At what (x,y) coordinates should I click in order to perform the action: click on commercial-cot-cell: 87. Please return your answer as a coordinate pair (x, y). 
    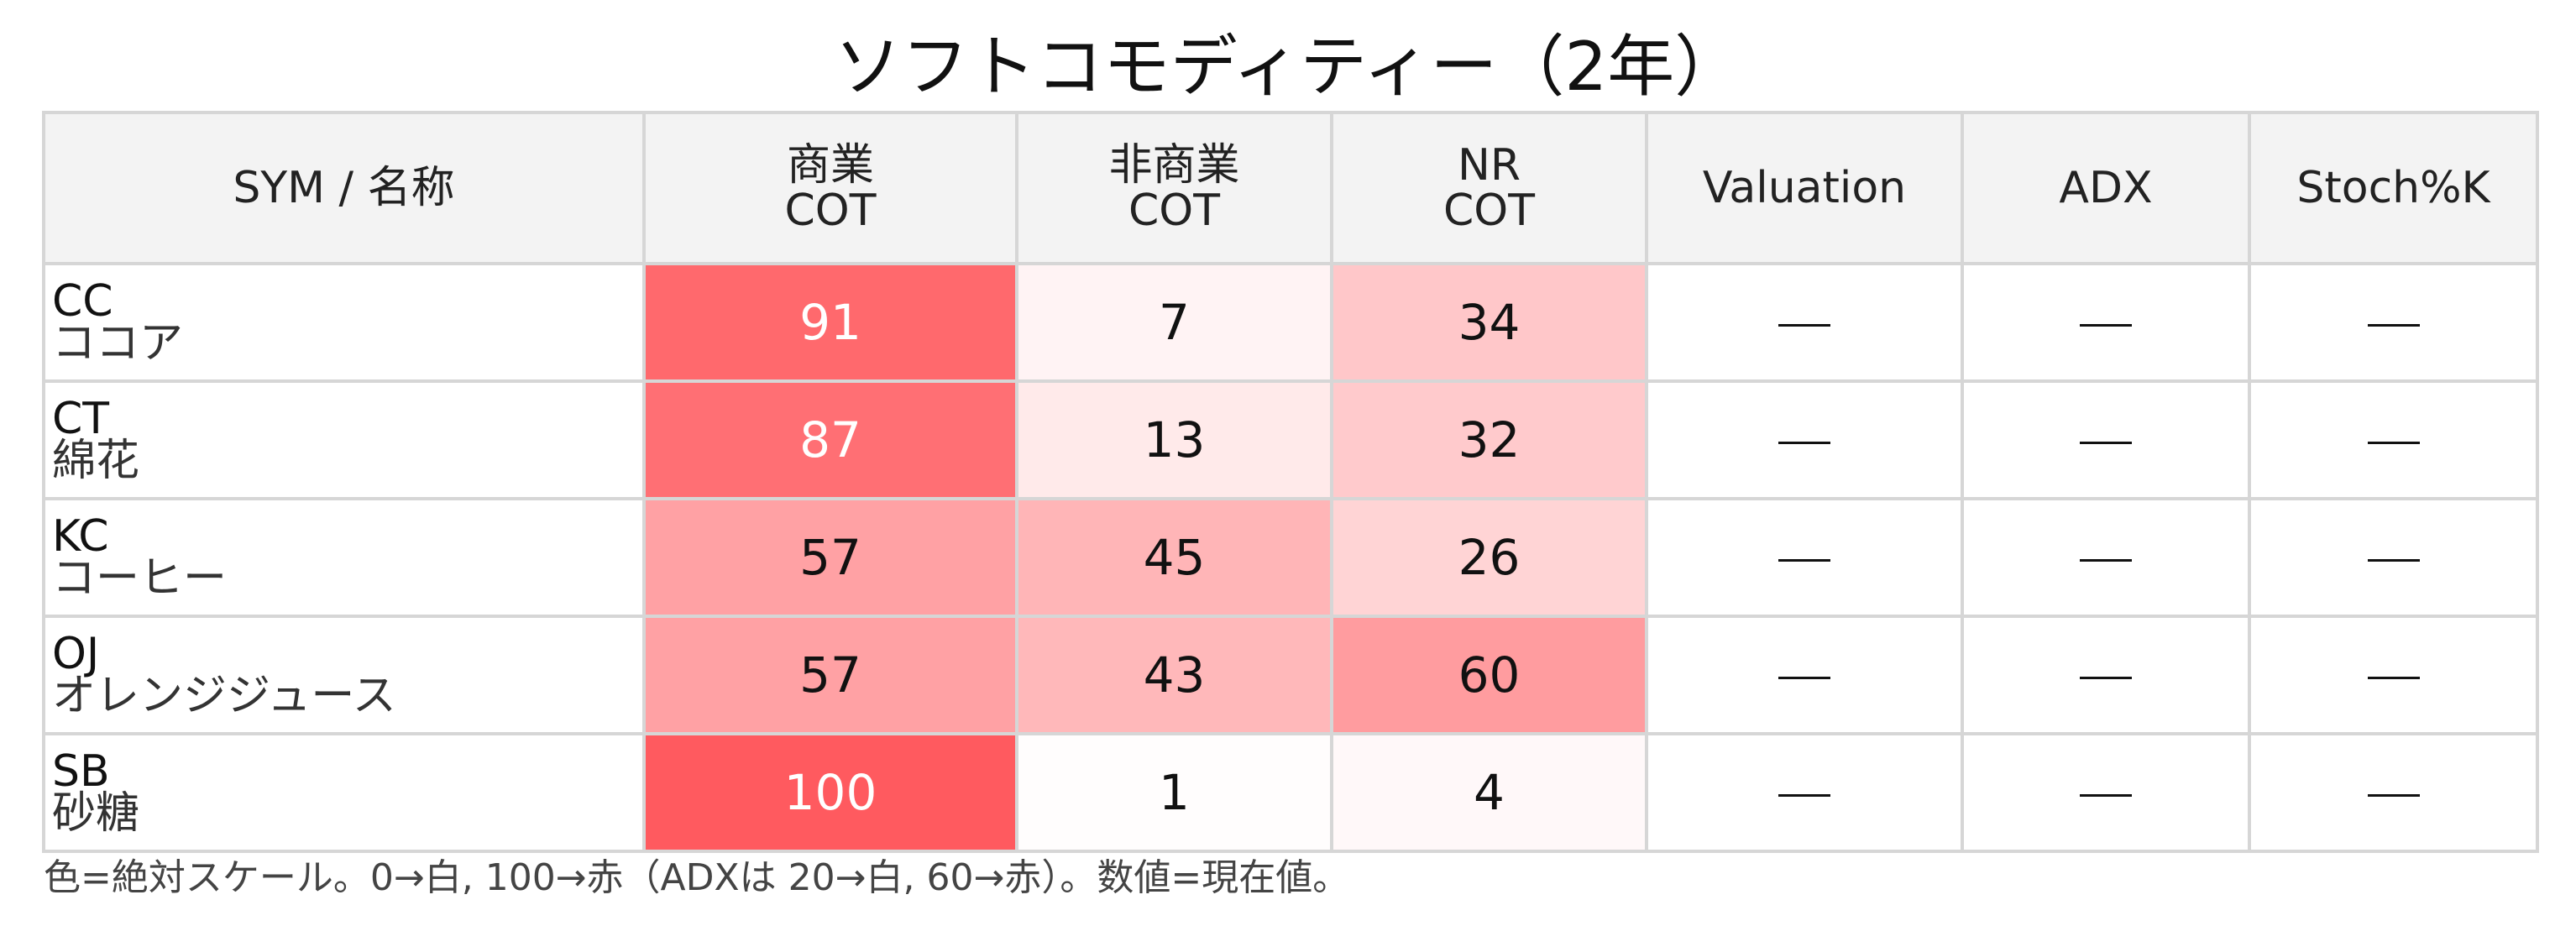
    Looking at the image, I should click on (830, 439).